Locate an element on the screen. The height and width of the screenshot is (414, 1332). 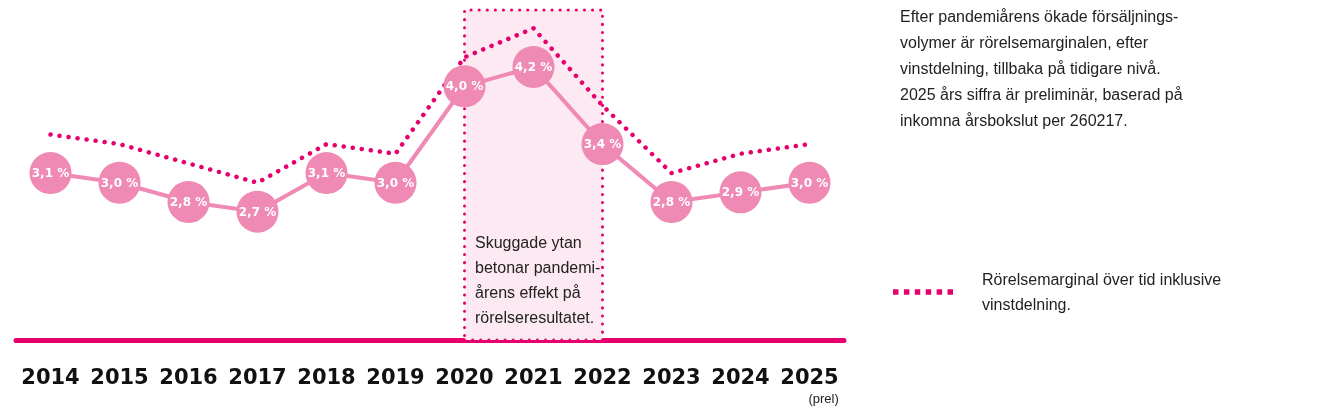
data-label: 2,7 % is located at coordinates (257, 211).